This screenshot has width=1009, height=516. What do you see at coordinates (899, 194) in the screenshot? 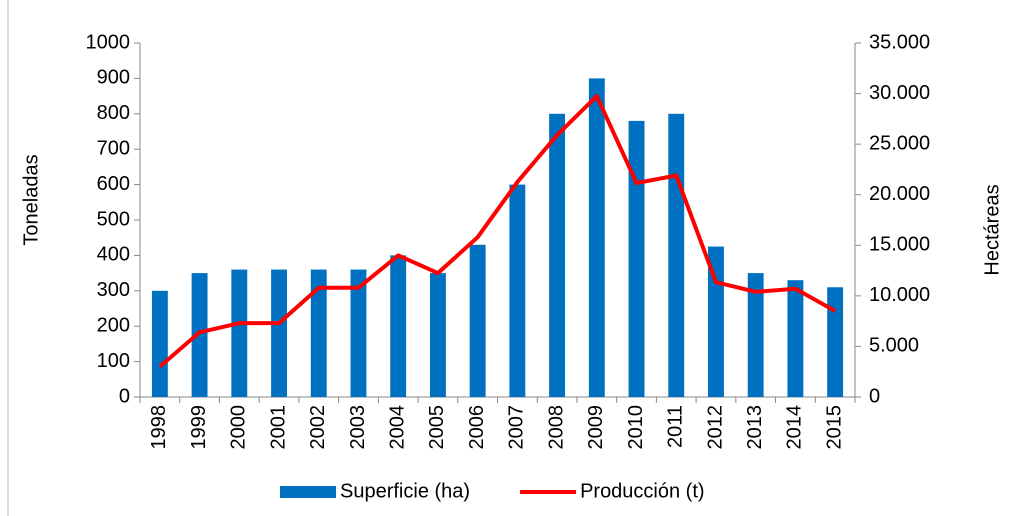
I see `y2-tick-label: 20.000` at bounding box center [899, 194].